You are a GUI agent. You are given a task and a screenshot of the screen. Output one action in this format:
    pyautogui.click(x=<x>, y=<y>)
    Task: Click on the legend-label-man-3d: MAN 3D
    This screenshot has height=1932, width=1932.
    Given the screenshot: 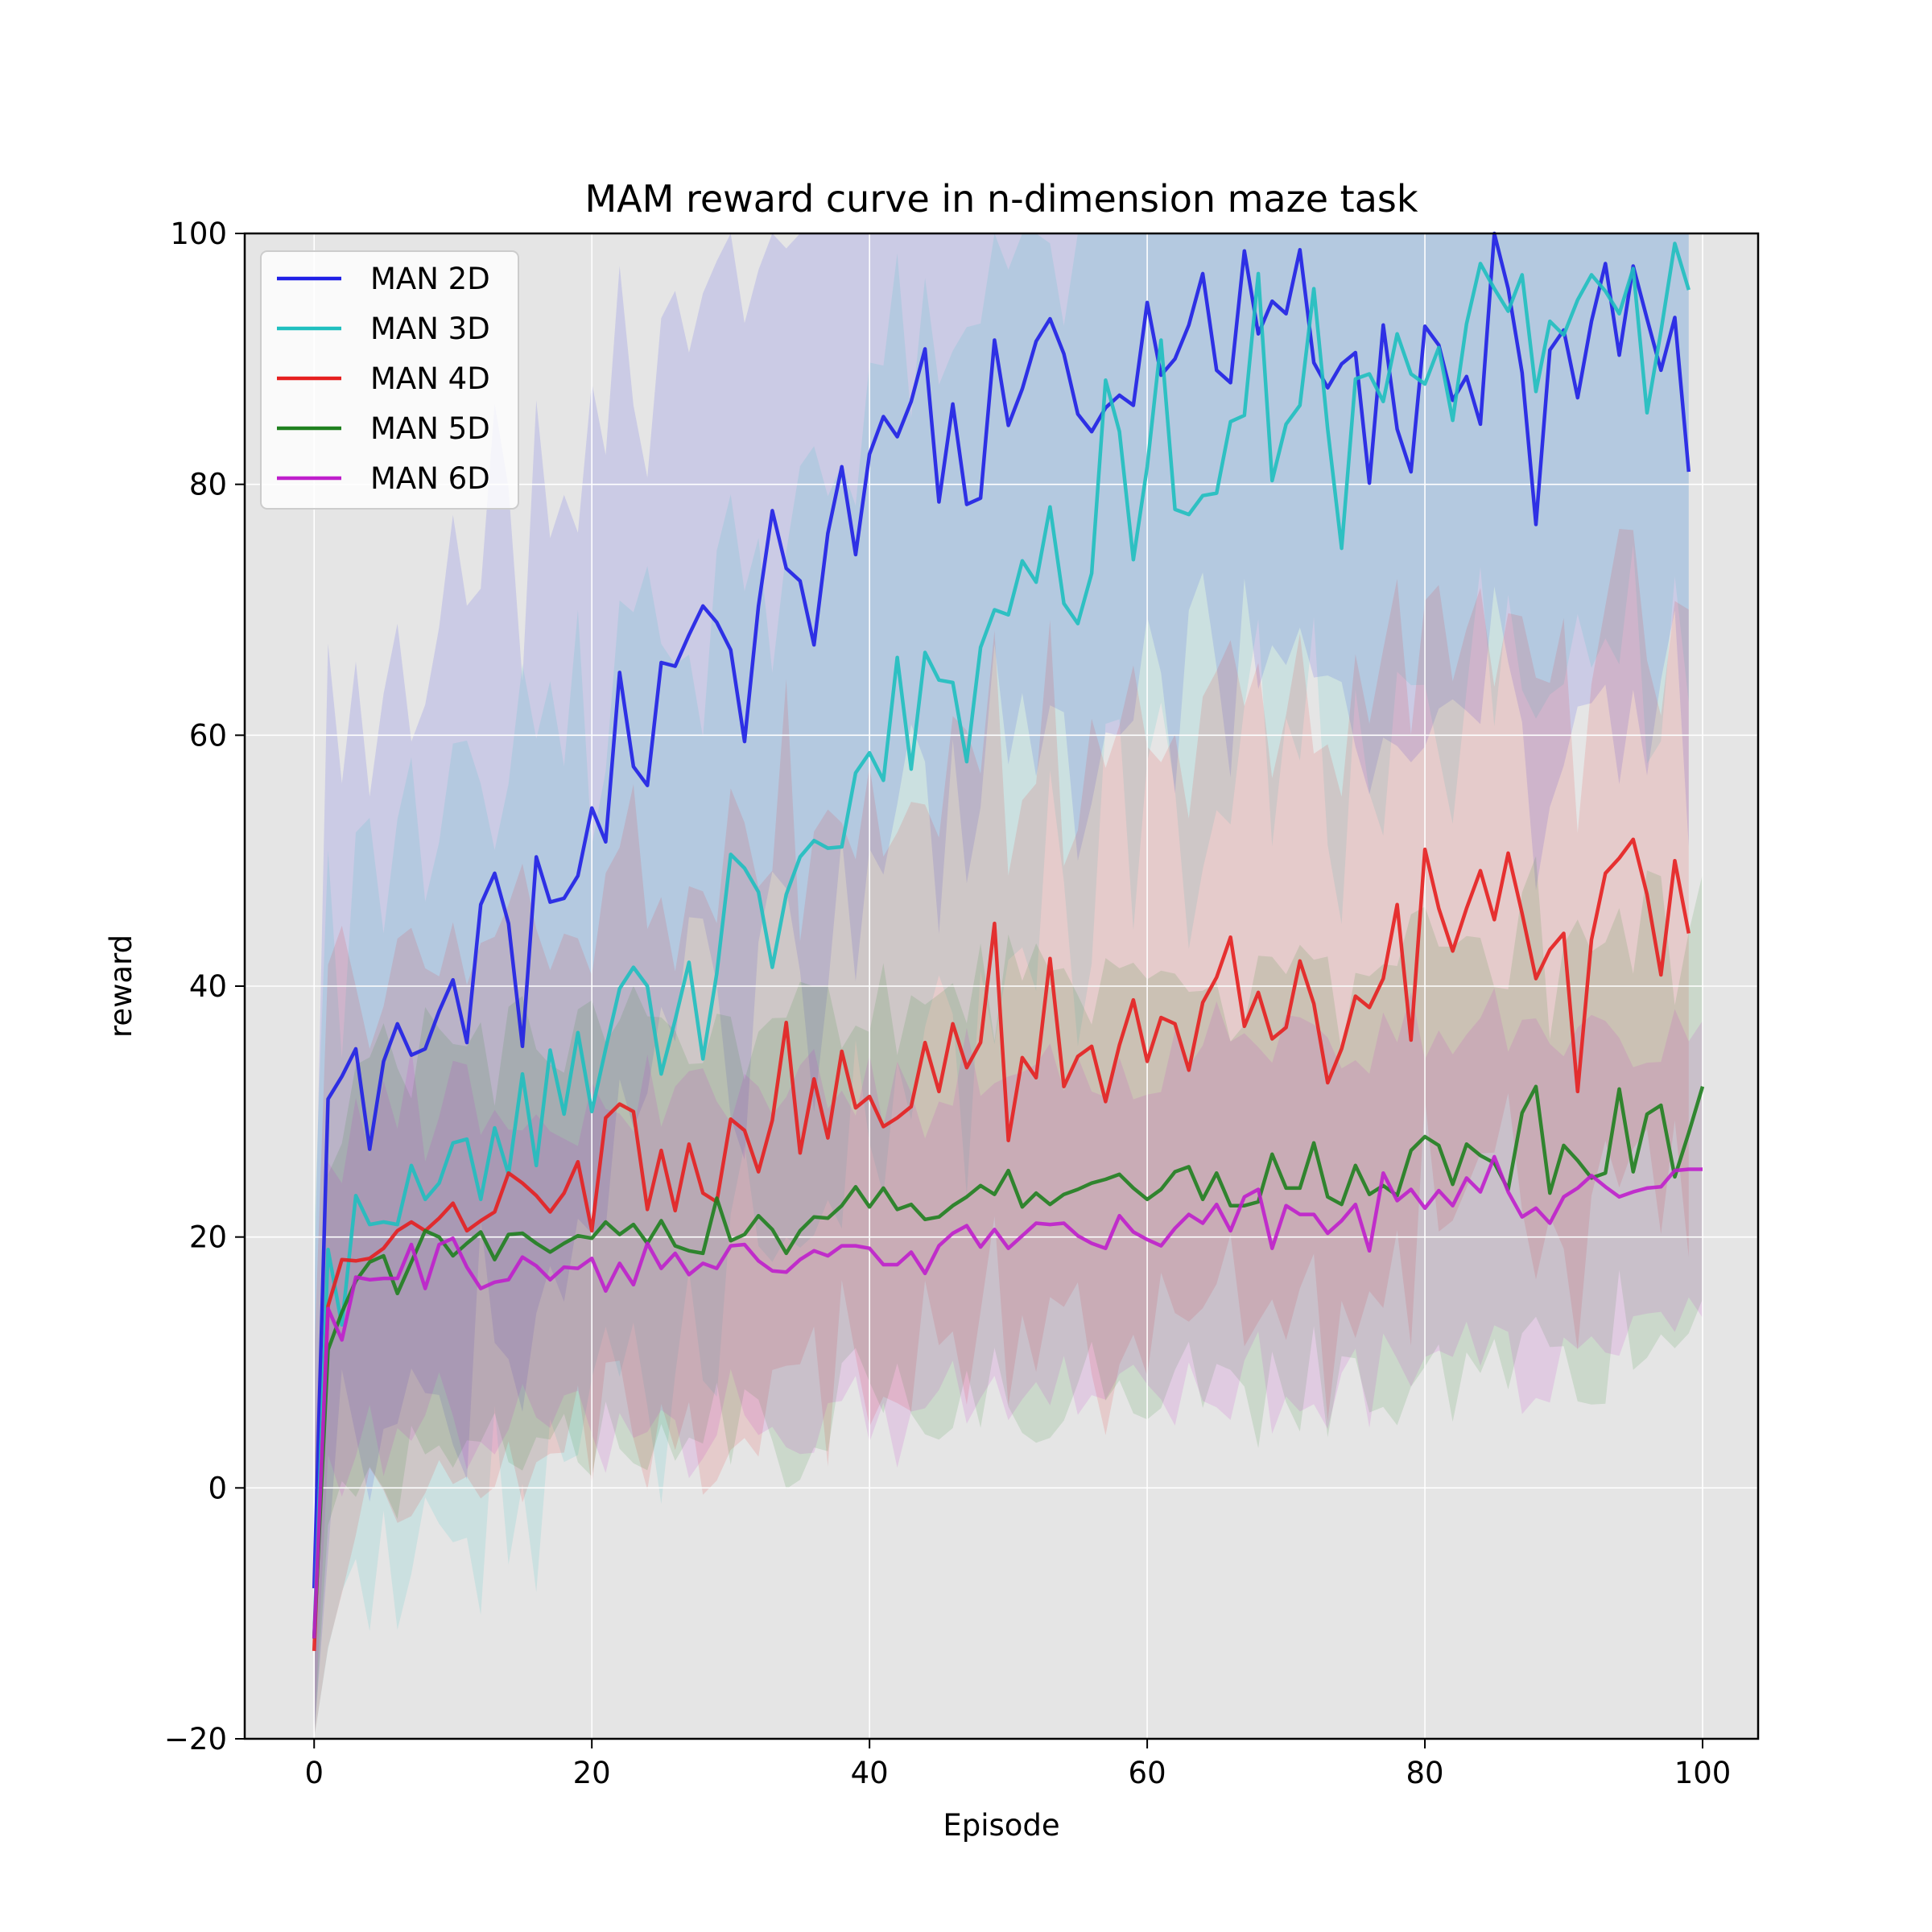 What is the action you would take?
    pyautogui.click(x=430, y=329)
    